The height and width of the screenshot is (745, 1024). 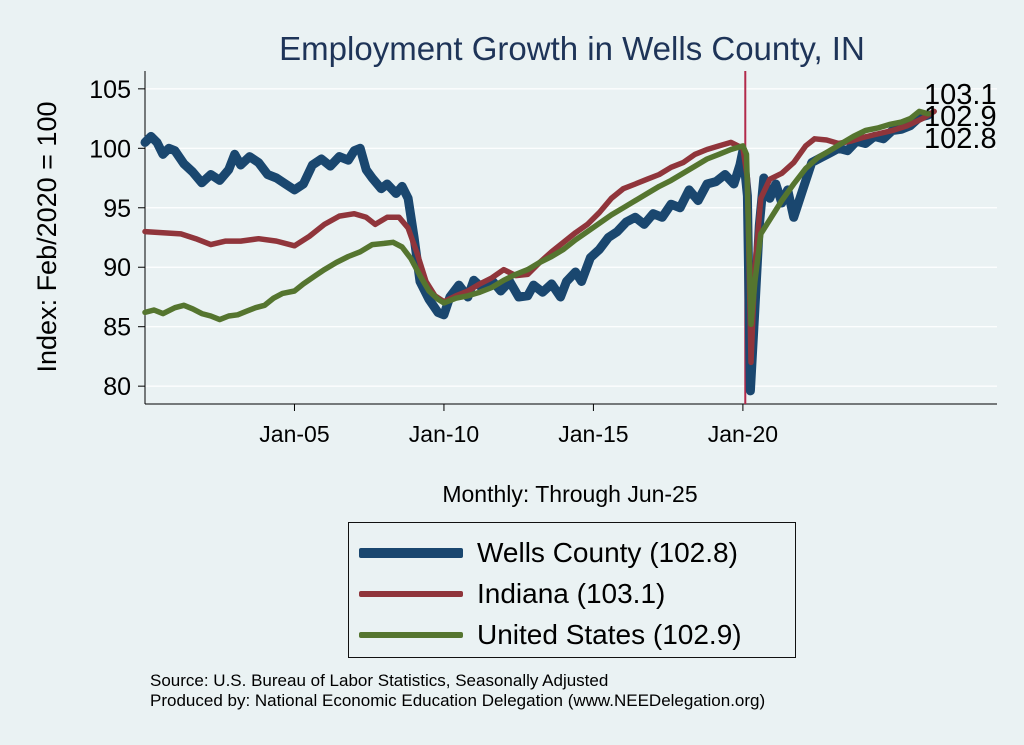 I want to click on end-label-united-states: 102.9, so click(x=960, y=117).